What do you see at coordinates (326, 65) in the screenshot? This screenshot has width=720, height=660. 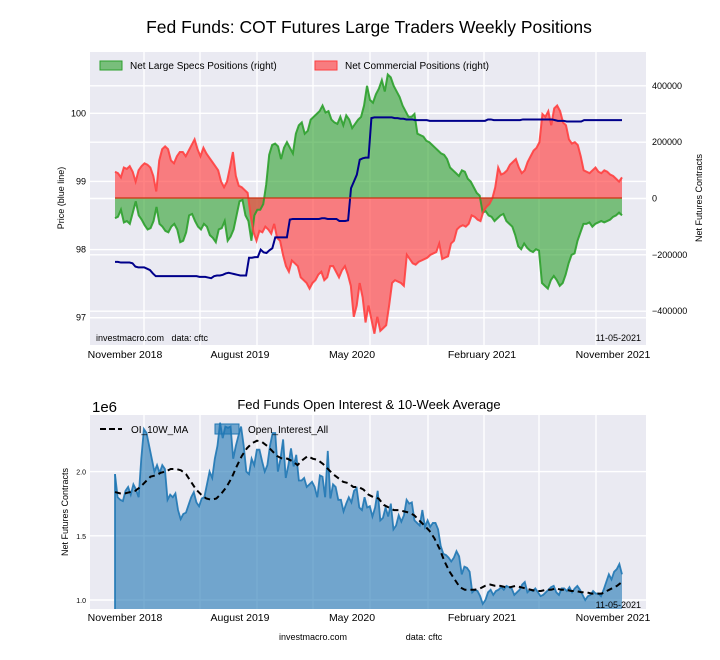 I see `legend-swatch-commercial` at bounding box center [326, 65].